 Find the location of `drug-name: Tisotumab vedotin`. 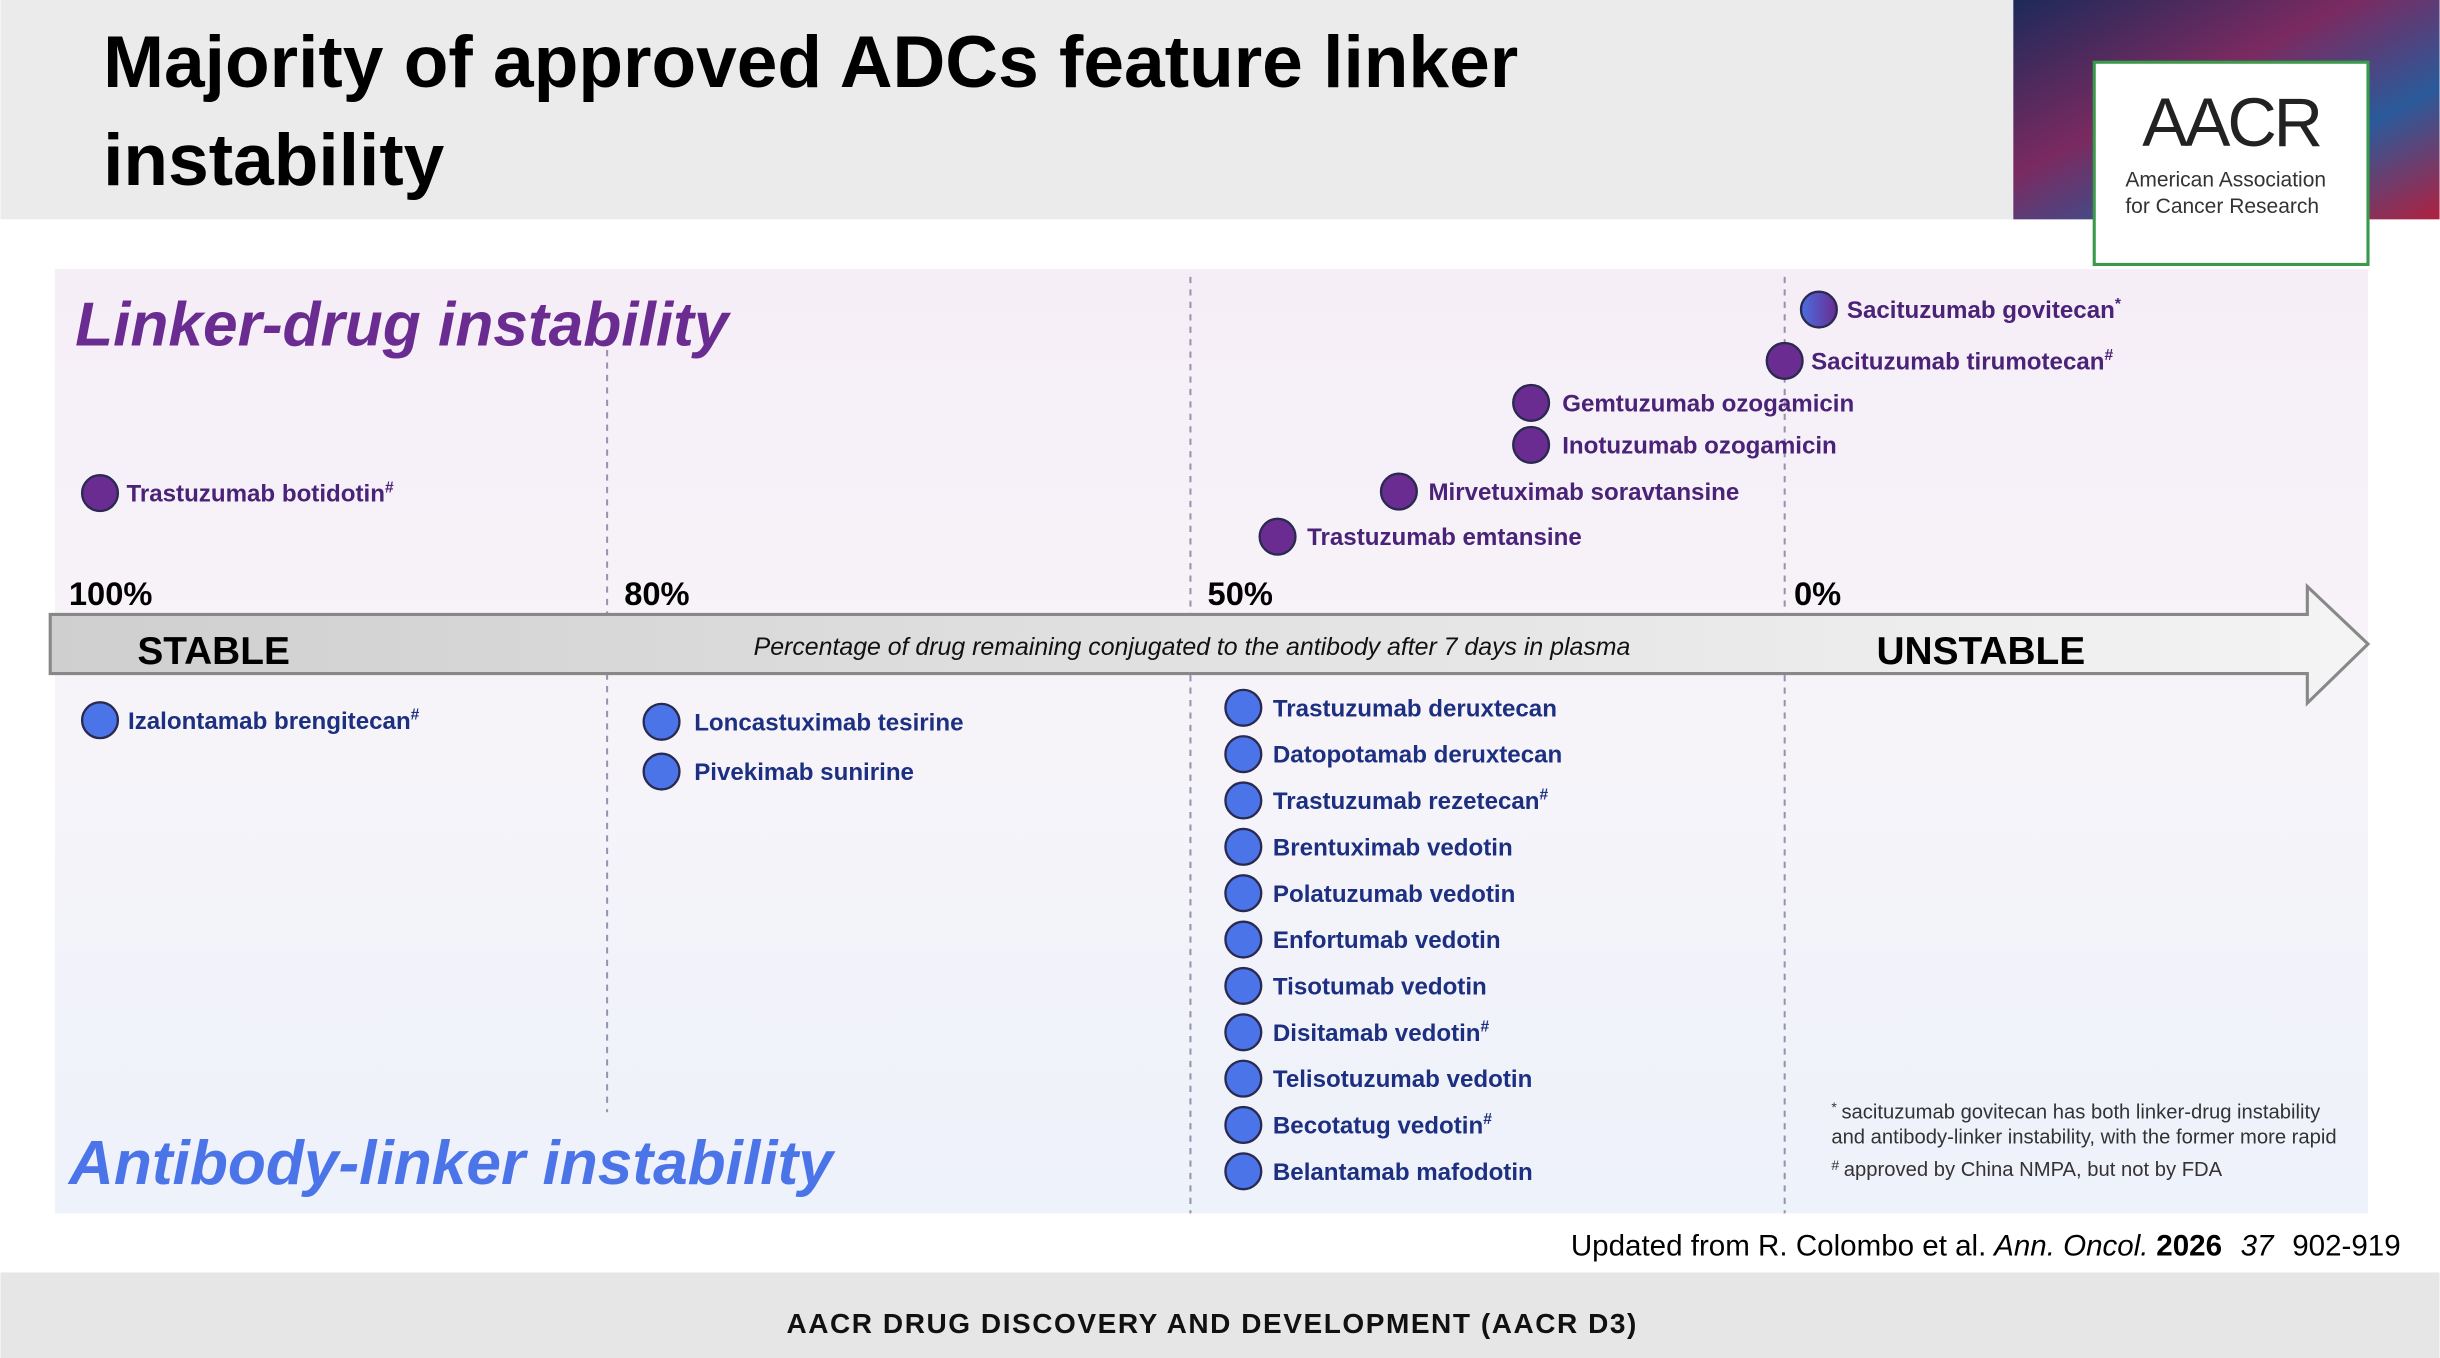

drug-name: Tisotumab vedotin is located at coordinates (1380, 986).